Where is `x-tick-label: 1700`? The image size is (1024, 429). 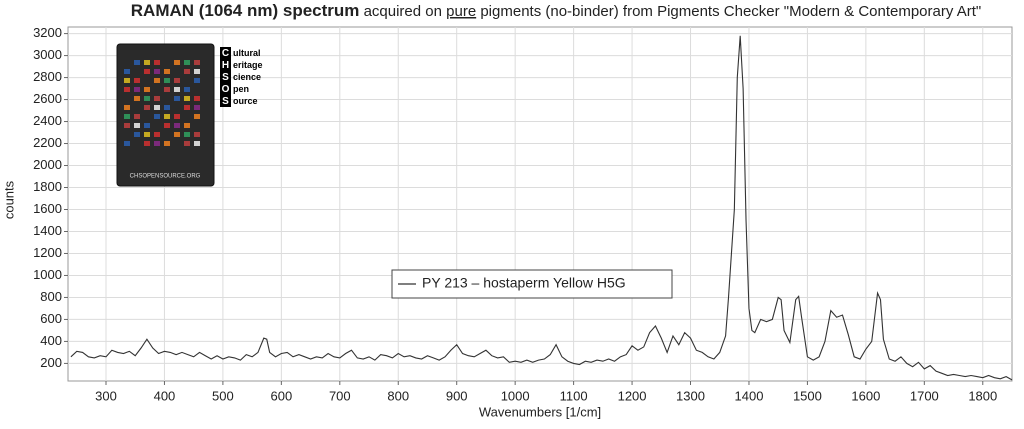
x-tick-label: 1700 is located at coordinates (924, 395).